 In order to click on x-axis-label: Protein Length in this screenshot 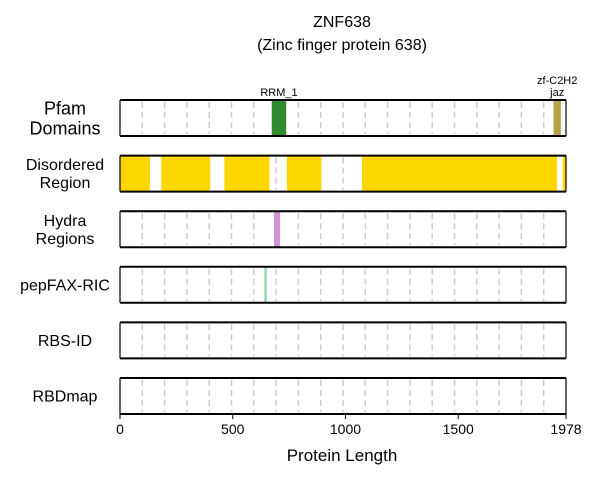, I will do `click(342, 455)`.